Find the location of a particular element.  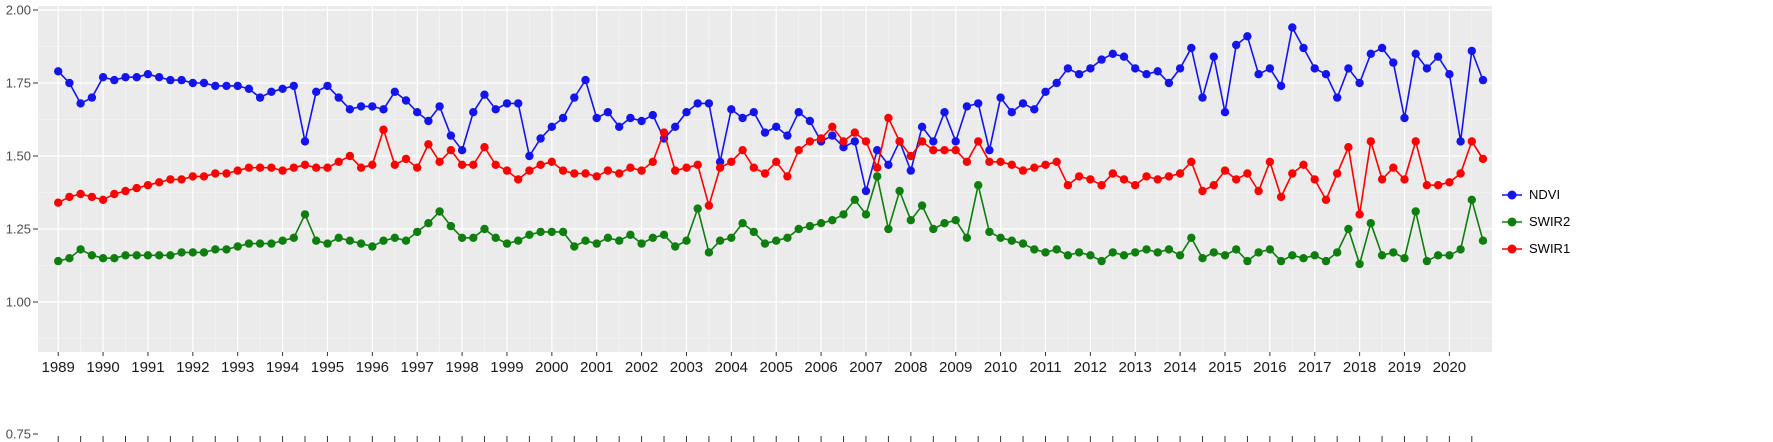

legend-label-ndvi: NDVI is located at coordinates (1545, 194).